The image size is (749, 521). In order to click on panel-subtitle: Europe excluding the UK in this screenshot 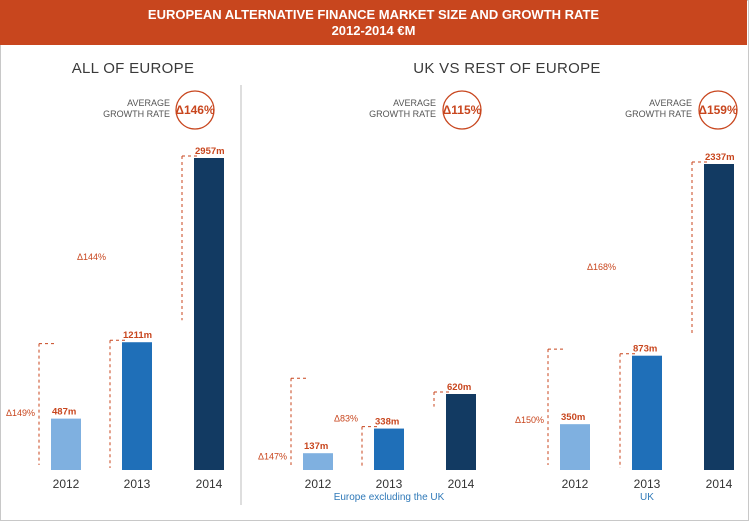, I will do `click(389, 497)`.